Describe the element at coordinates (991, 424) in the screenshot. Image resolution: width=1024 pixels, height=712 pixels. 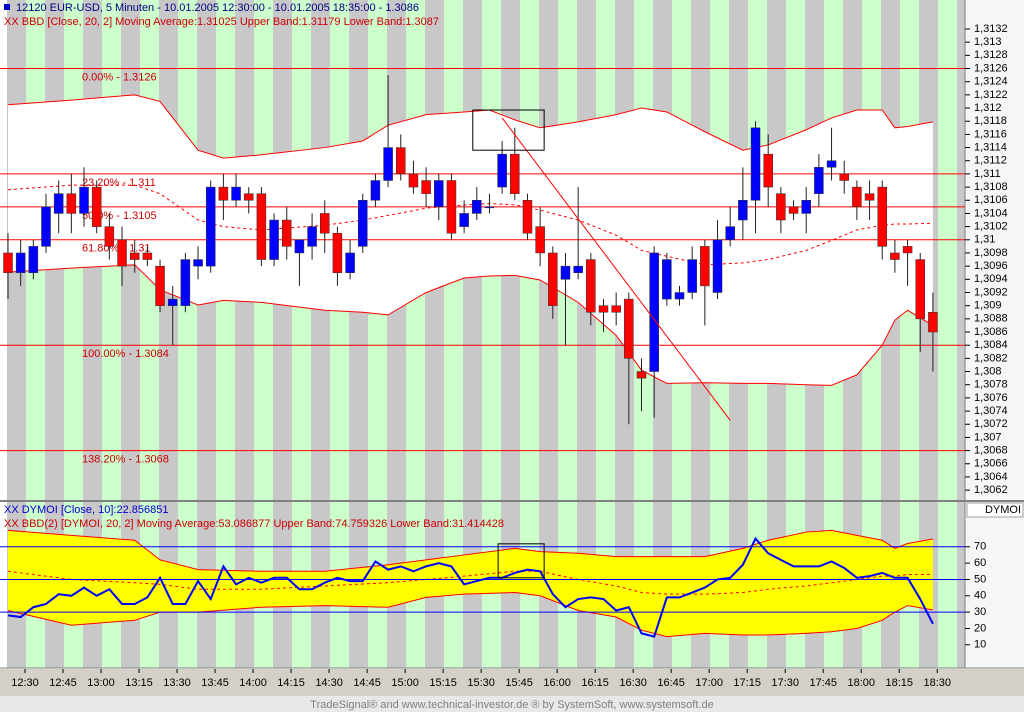
I see `y-tick-label: 1,3072` at that location.